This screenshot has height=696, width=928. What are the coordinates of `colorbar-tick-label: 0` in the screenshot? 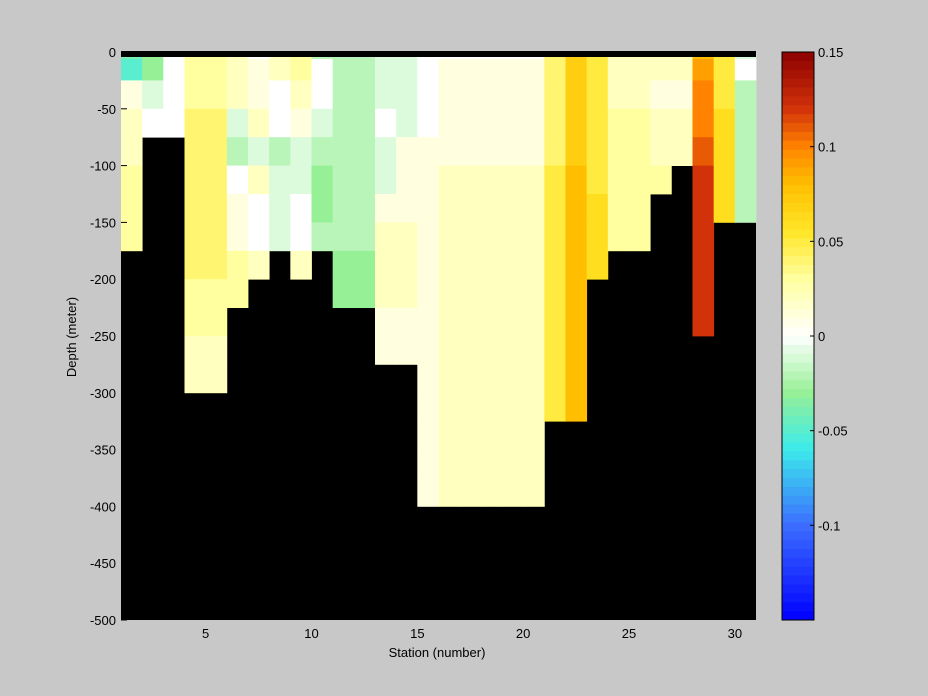 It's located at (821, 336).